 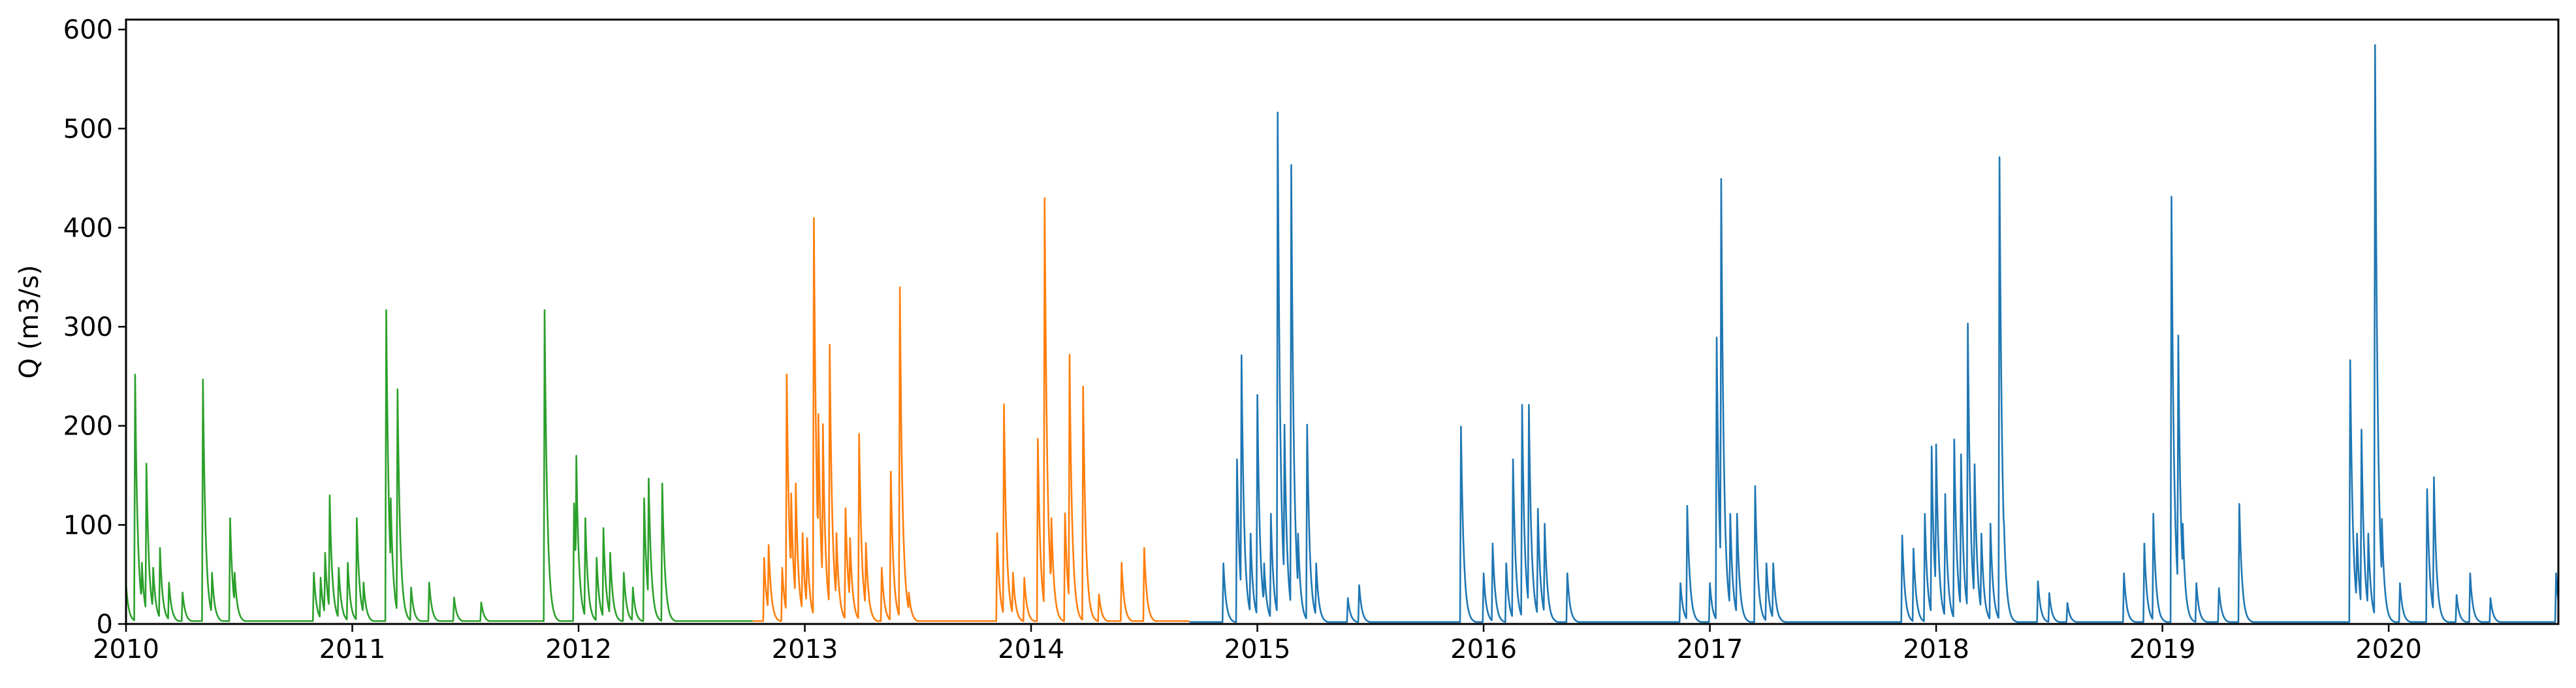 I want to click on x-tick-label: 2020, so click(x=2389, y=649).